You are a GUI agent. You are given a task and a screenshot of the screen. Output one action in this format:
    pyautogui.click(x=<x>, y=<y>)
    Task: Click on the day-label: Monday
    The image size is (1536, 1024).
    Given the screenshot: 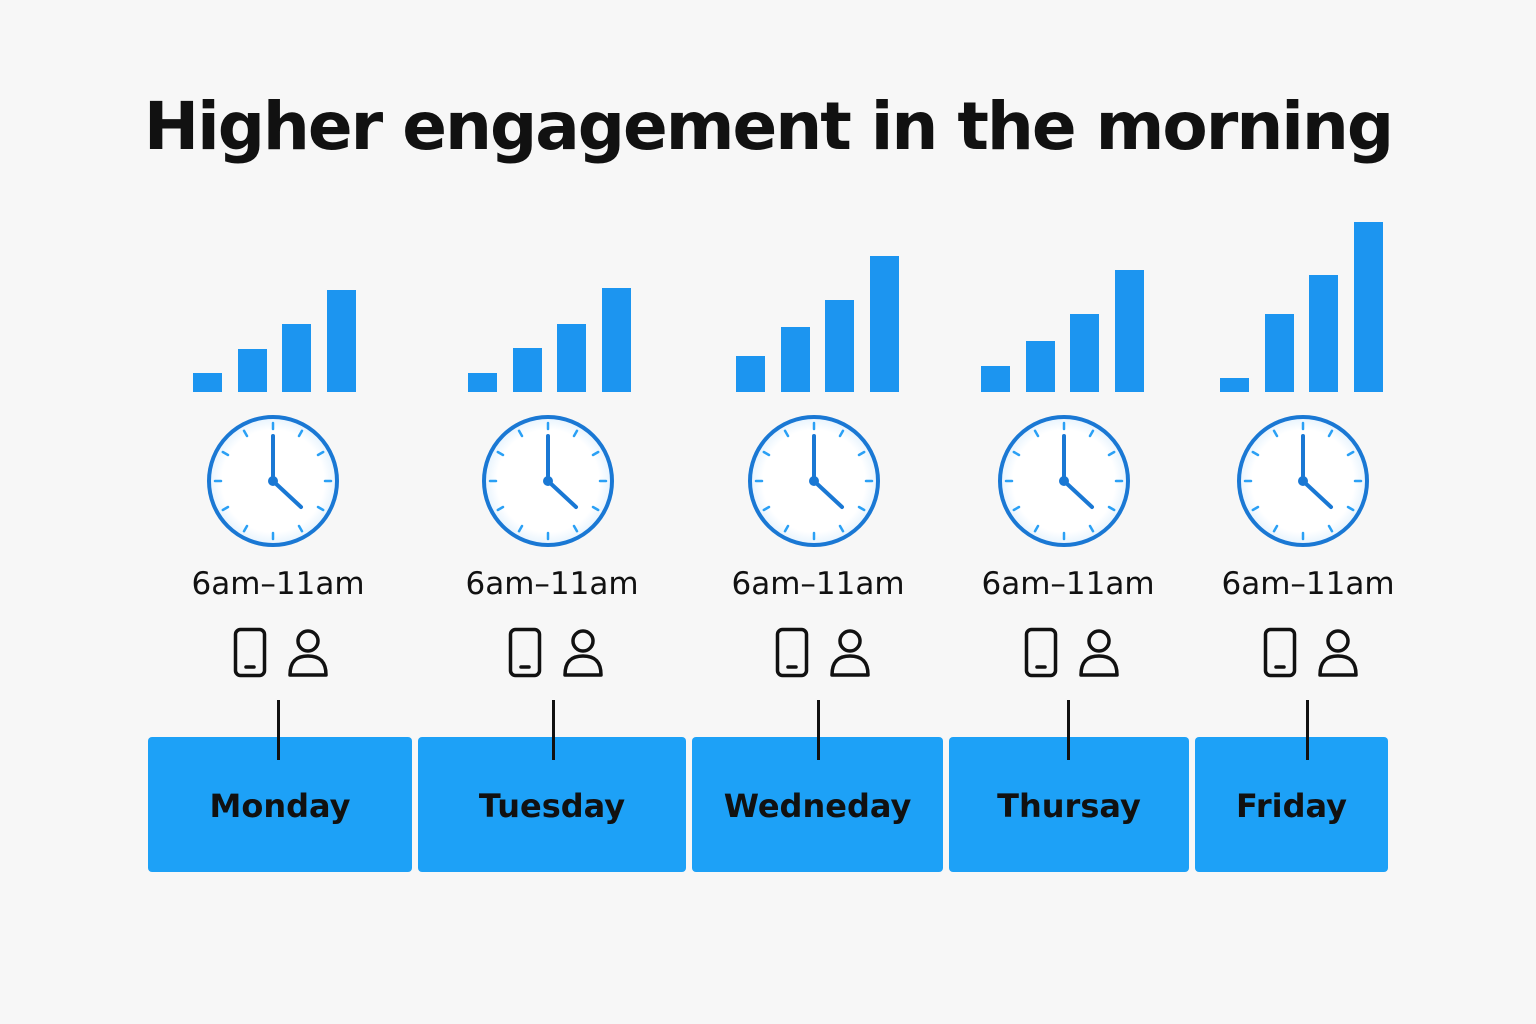 What is the action you would take?
    pyautogui.click(x=280, y=805)
    